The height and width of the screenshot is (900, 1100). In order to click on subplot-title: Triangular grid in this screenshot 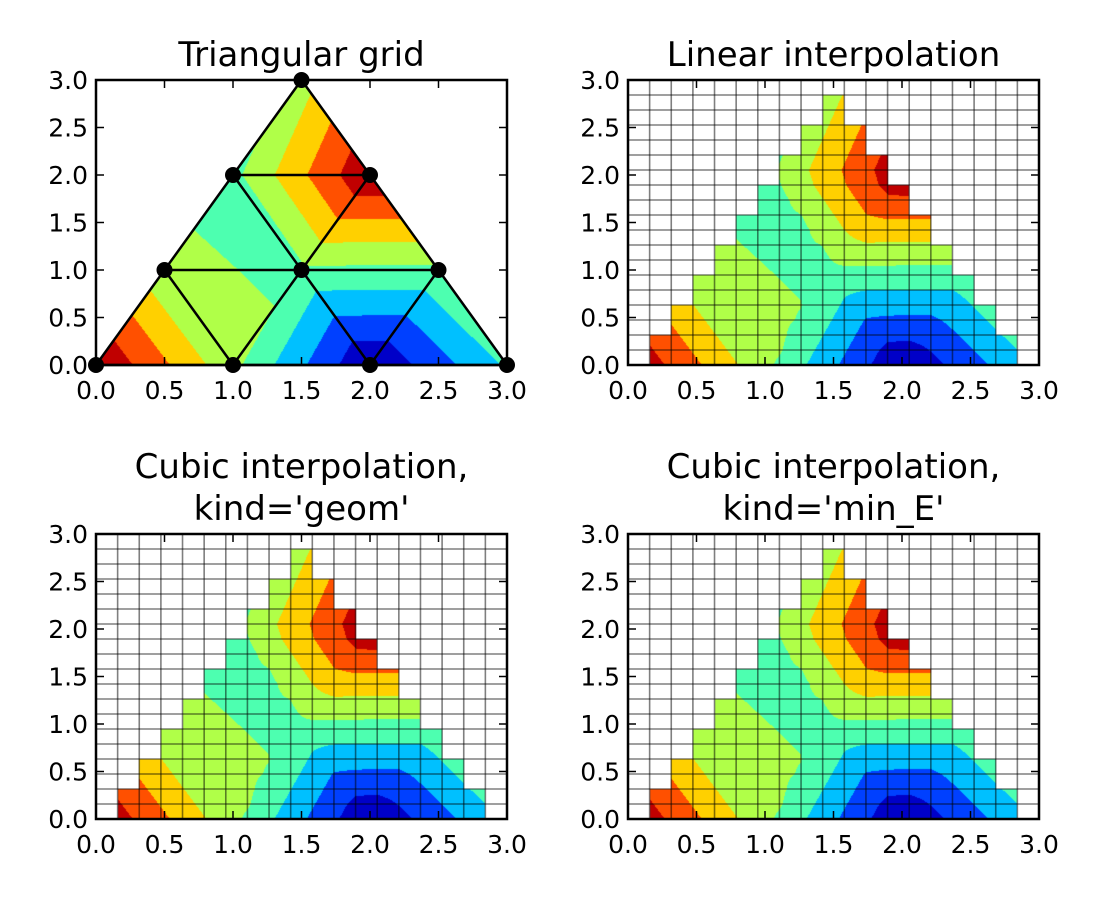, I will do `click(300, 55)`.